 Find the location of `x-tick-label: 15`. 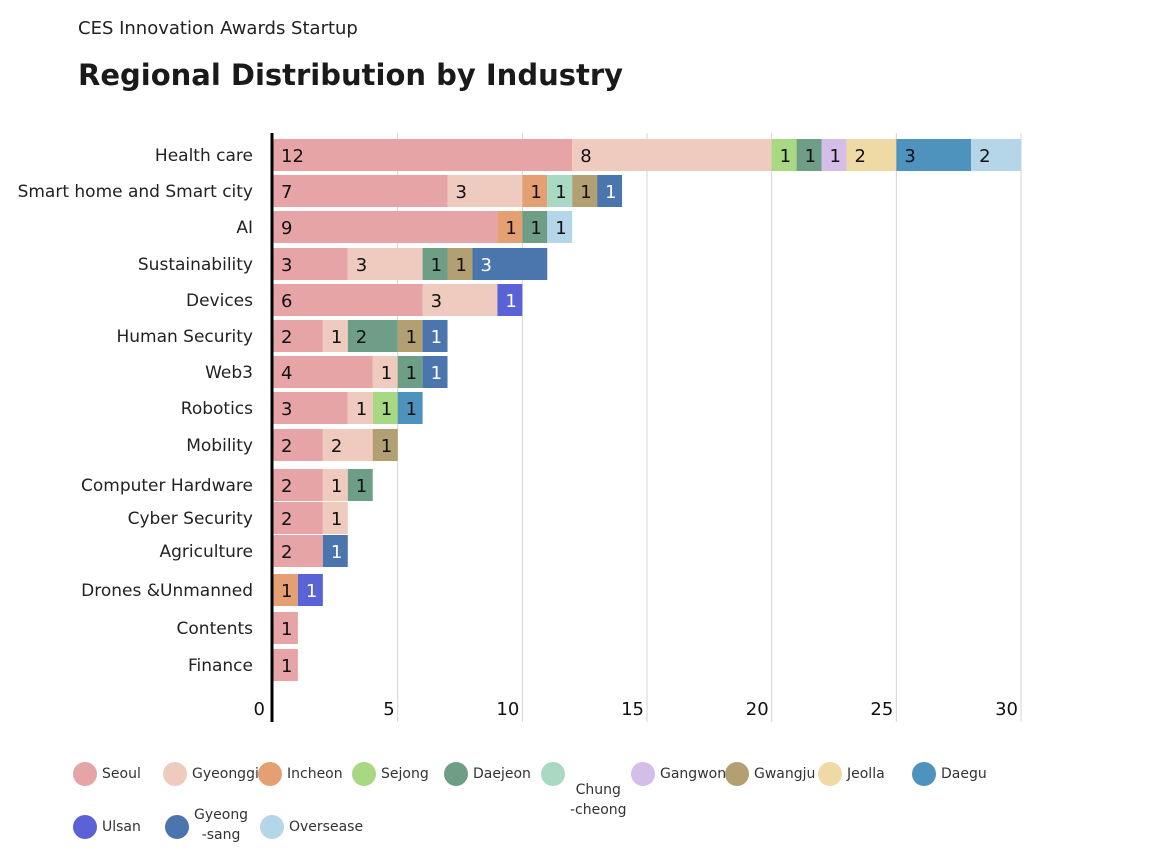

x-tick-label: 15 is located at coordinates (632, 709).